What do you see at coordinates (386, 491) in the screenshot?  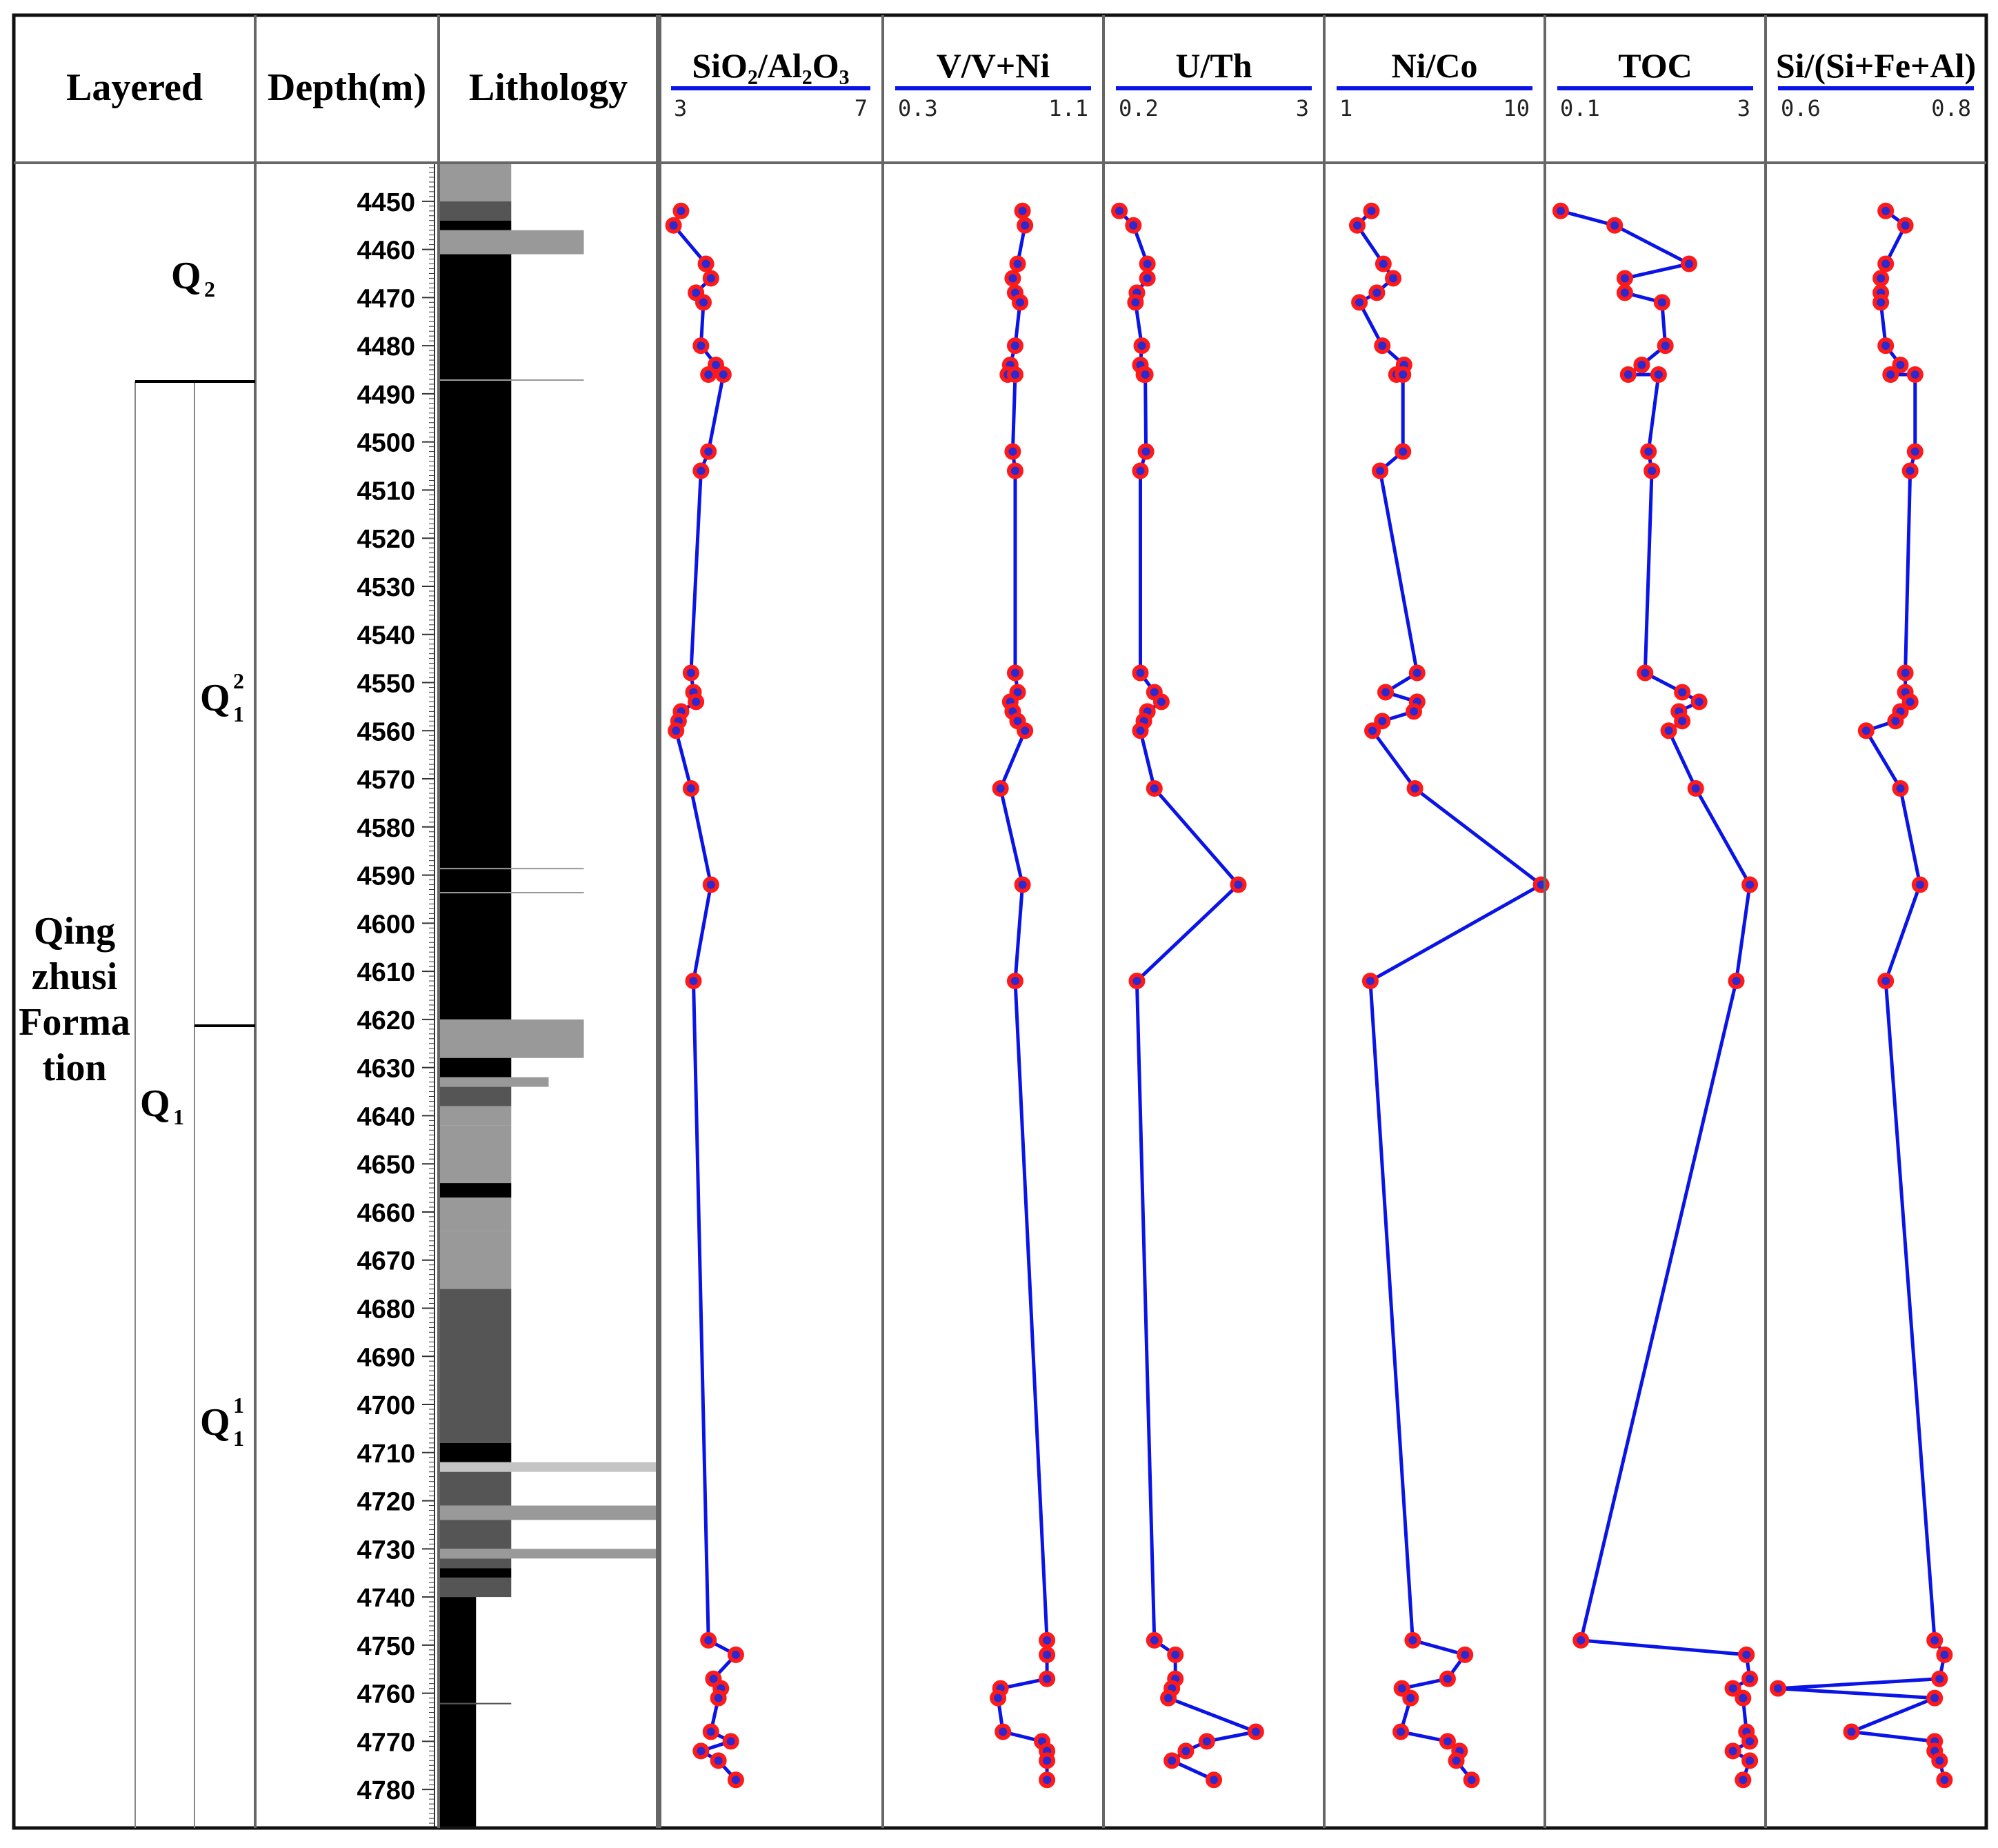 I see `depth-tick-label: 4510` at bounding box center [386, 491].